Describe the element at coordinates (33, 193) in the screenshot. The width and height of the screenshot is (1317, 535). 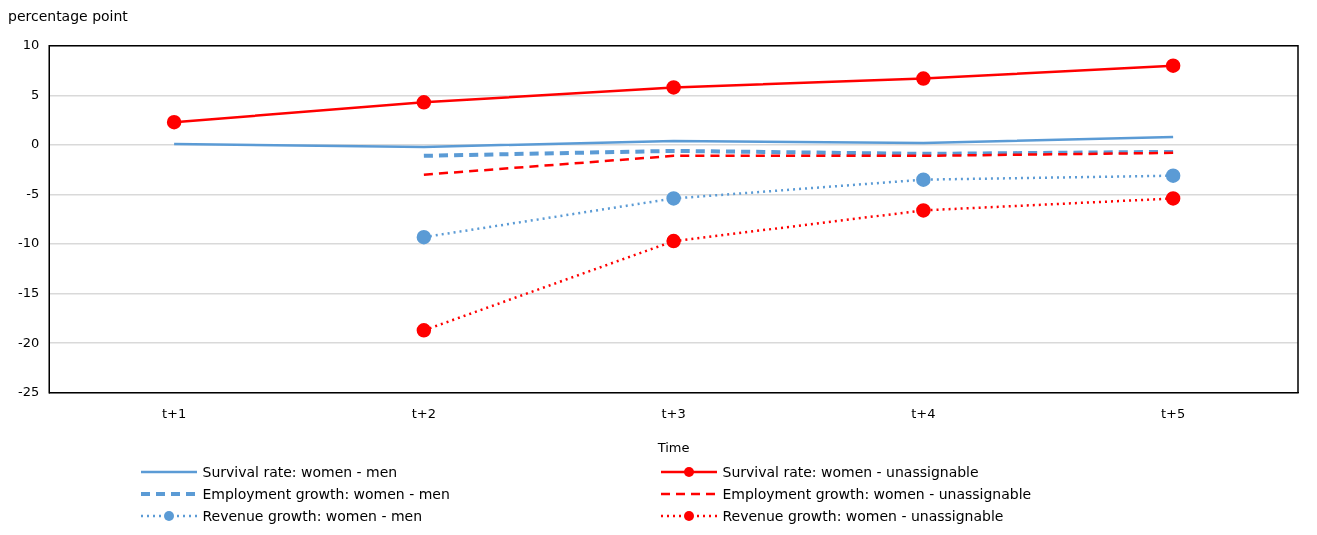
I see `y-tick-label: -5` at that location.